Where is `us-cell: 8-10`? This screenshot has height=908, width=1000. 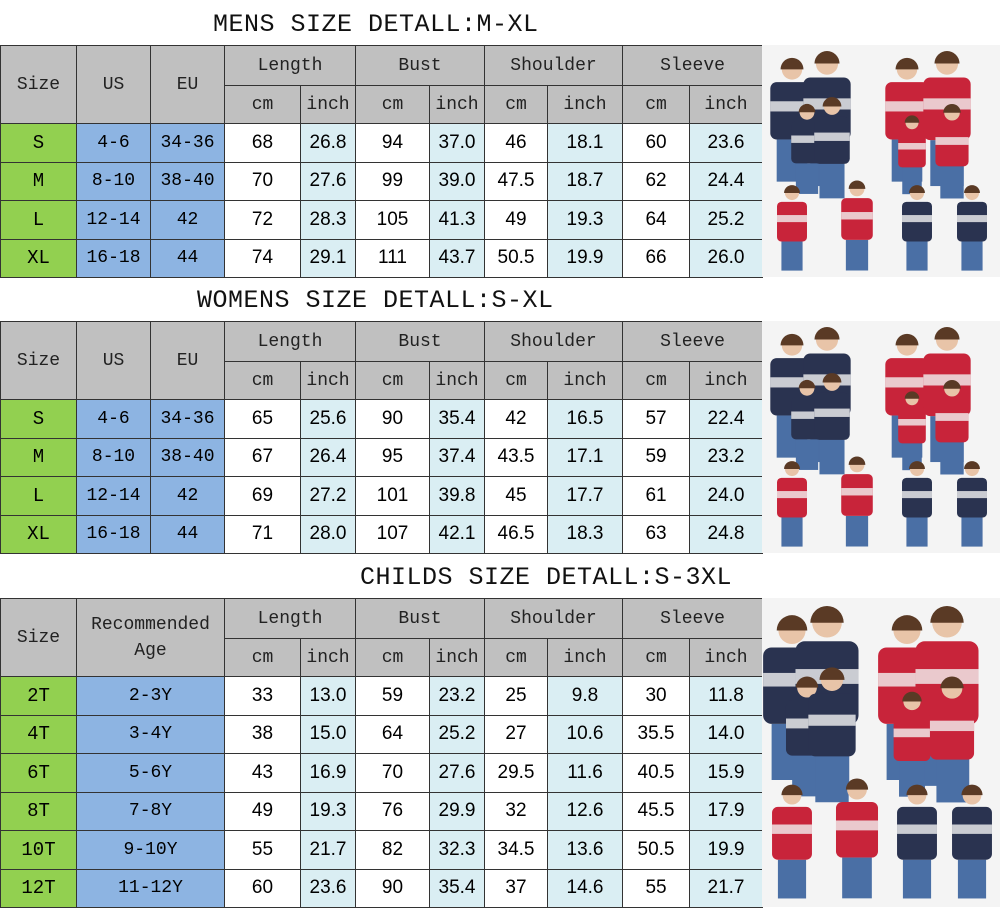 us-cell: 8-10 is located at coordinates (113, 457).